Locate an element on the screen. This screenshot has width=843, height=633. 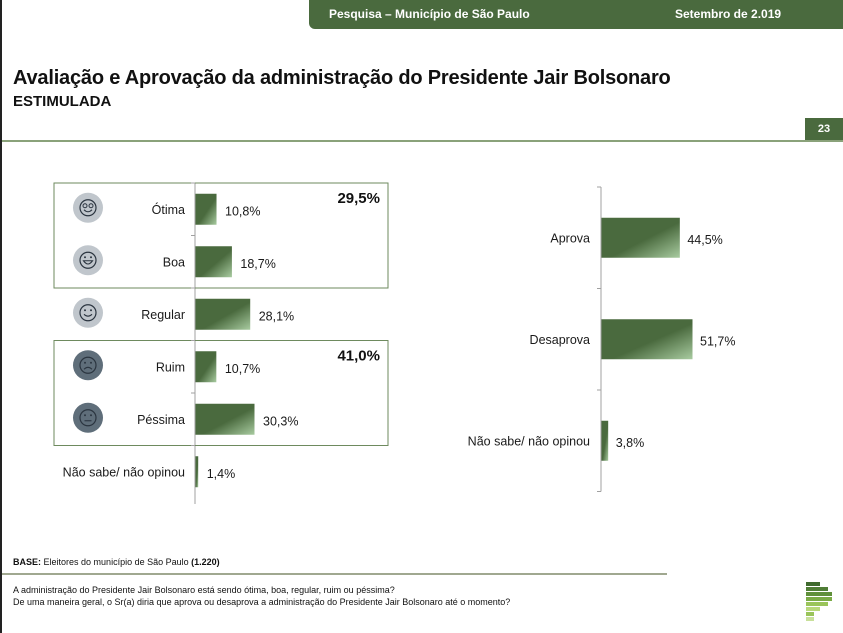
base-count: (1.220) is located at coordinates (205, 562).